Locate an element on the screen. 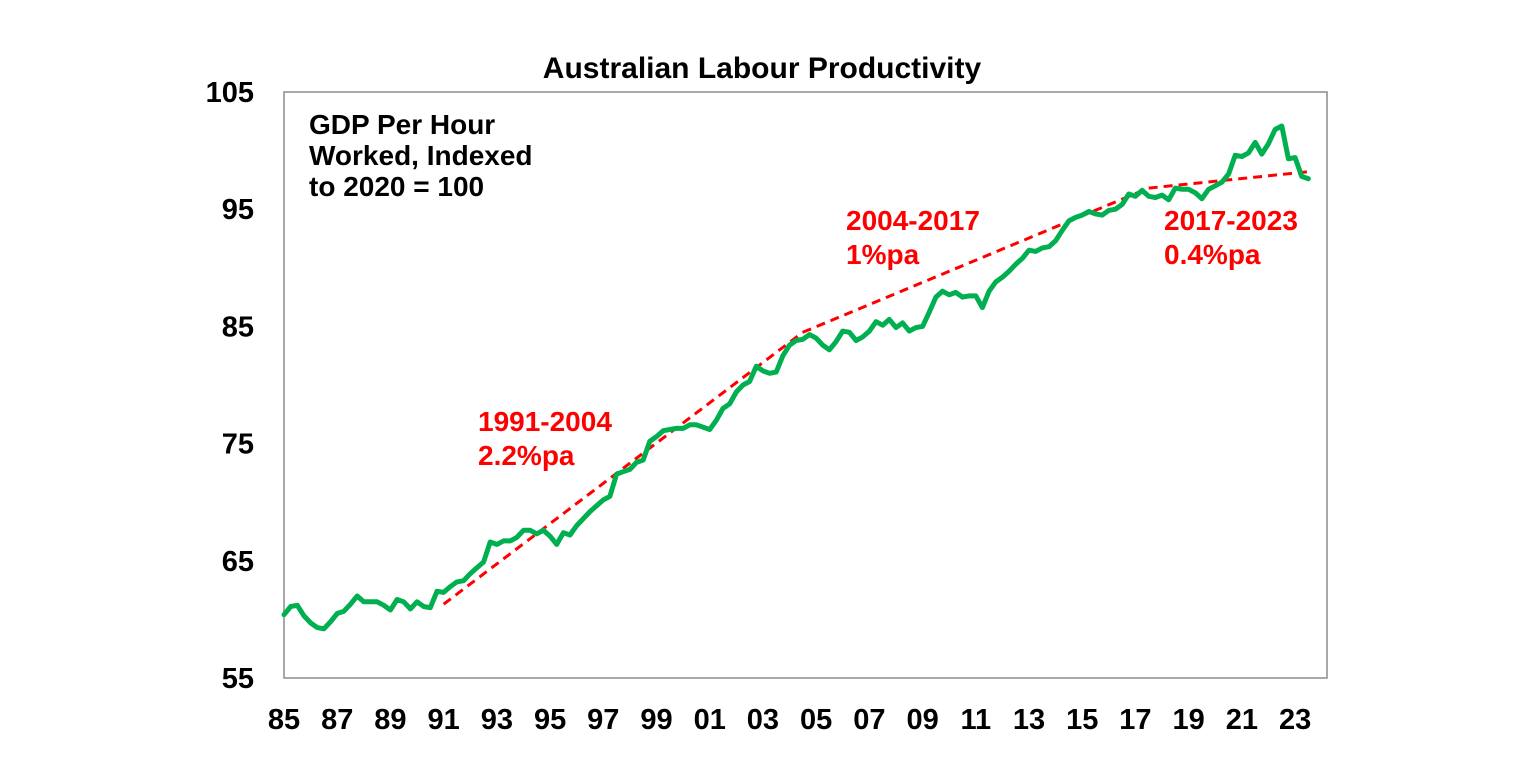 Image resolution: width=1536 pixels, height=775 pixels. annotation-1991-2004-period: 1991-2004 is located at coordinates (545, 421).